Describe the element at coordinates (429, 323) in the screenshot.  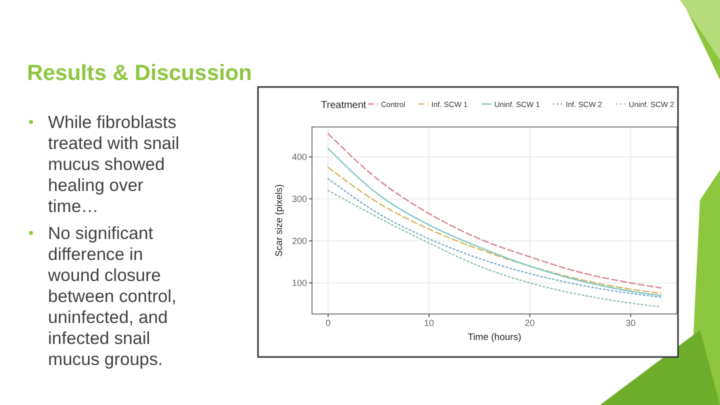
I see `x-tick-label: 10` at that location.